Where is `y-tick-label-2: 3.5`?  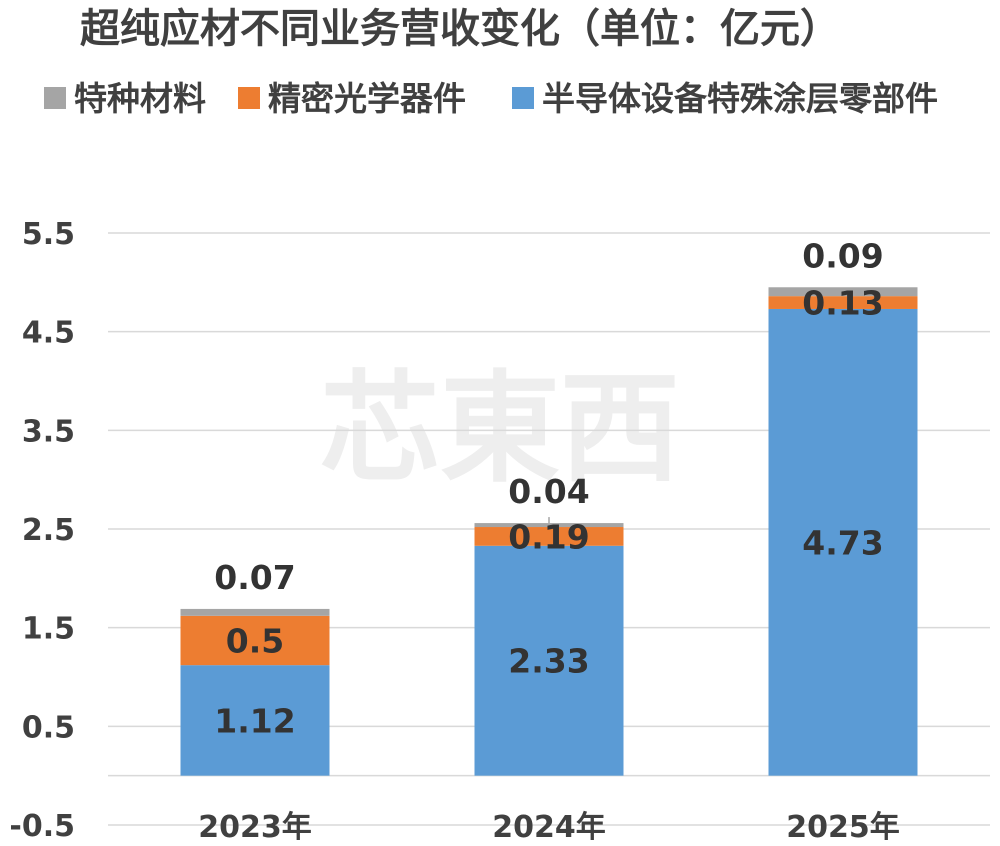
y-tick-label-2: 3.5 is located at coordinates (48, 431).